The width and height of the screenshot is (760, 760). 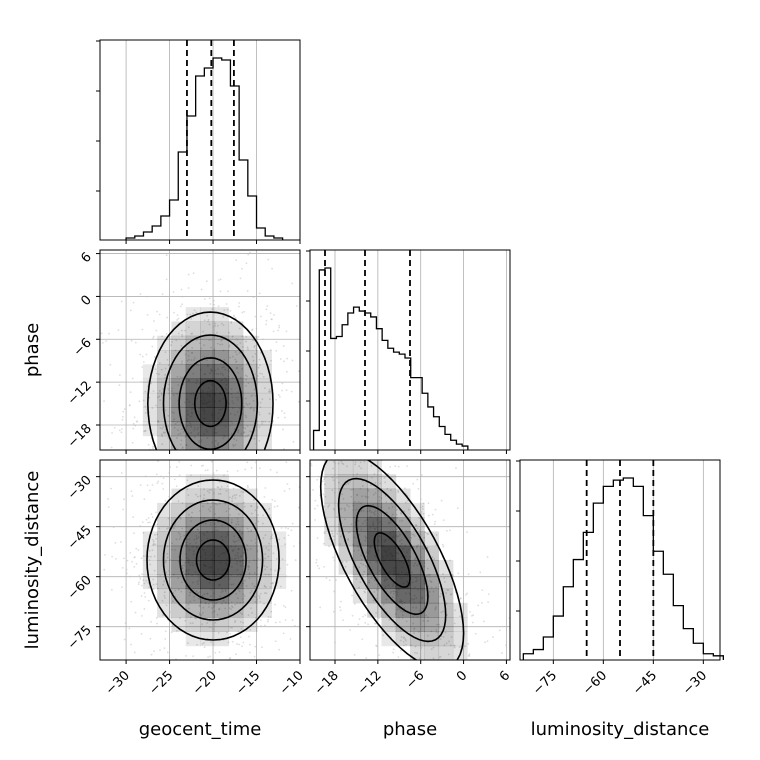 I want to click on scatter-content, so click(x=410, y=578).